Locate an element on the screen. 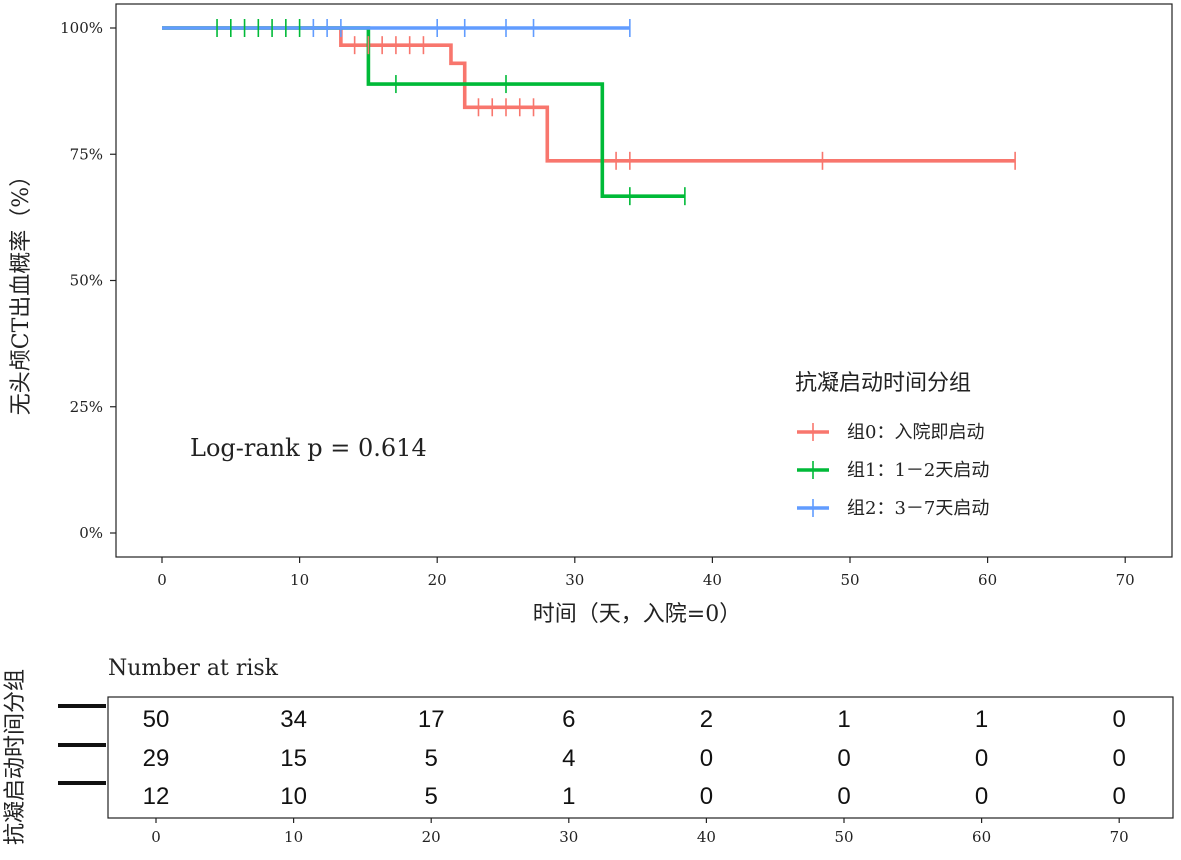 The width and height of the screenshot is (1181, 860). x-tick-label: 70 is located at coordinates (1125, 580).